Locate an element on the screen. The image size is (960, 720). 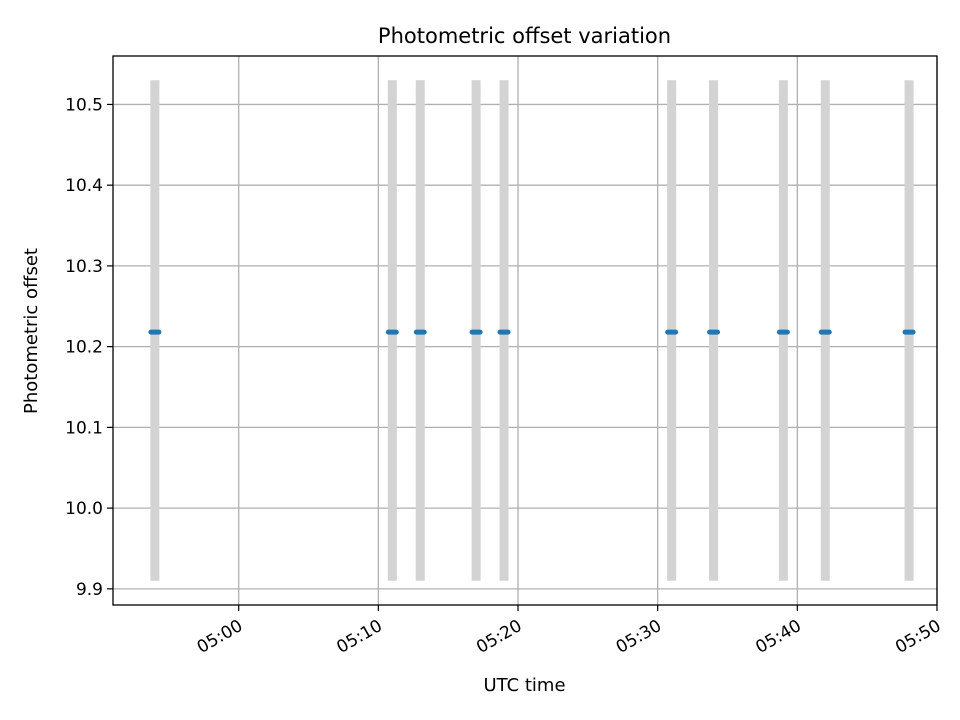
x-tick-label: 05:00 is located at coordinates (220, 637).